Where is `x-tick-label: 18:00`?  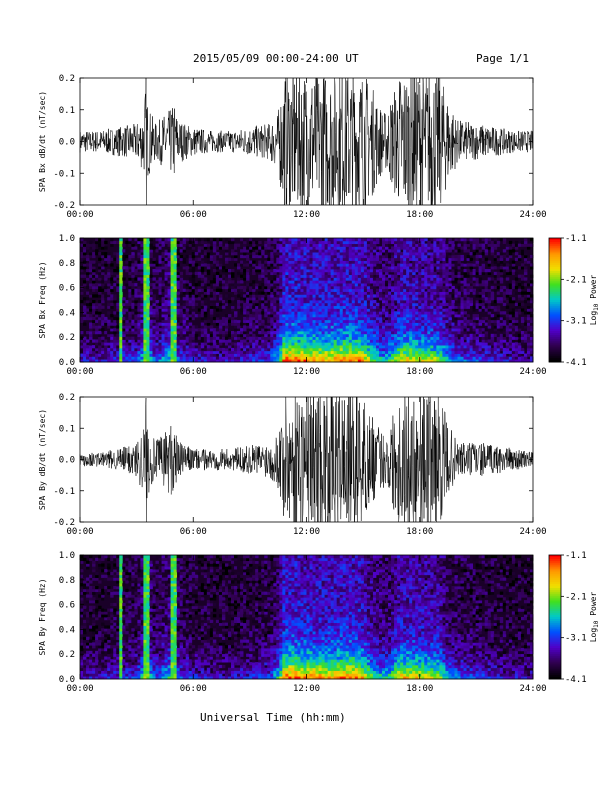 x-tick-label: 18:00 is located at coordinates (419, 215).